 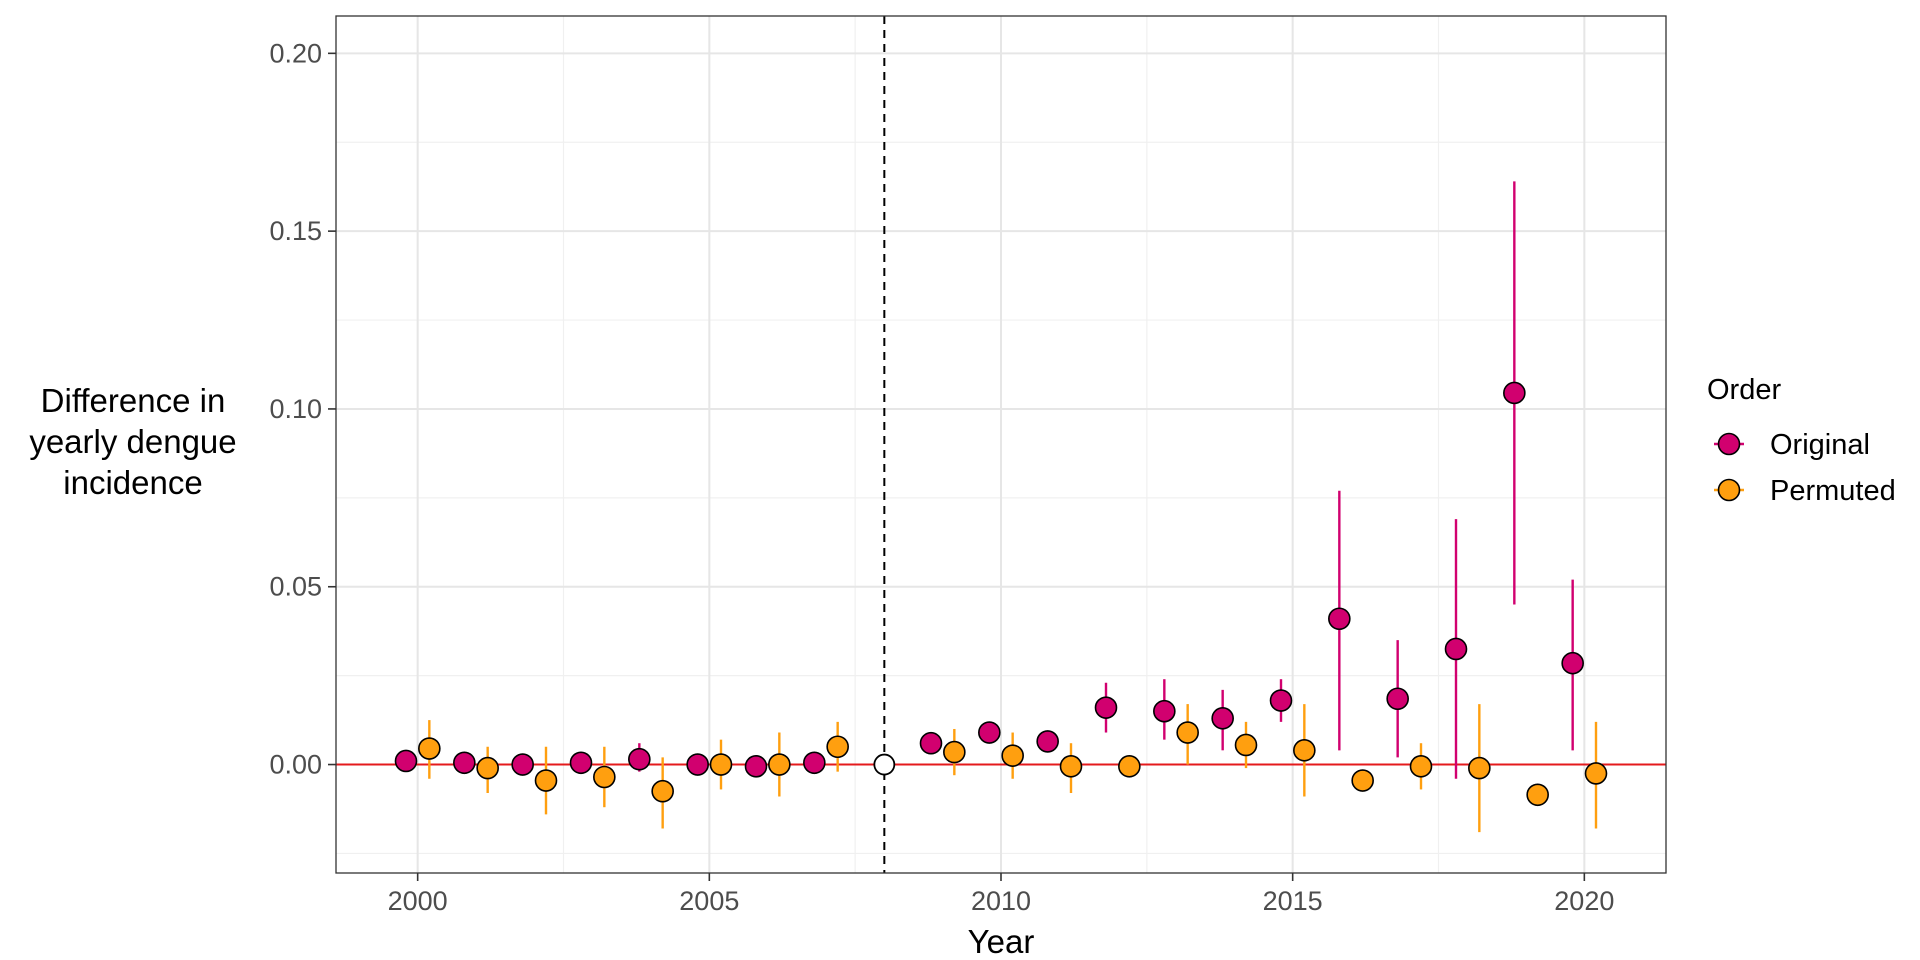 I want to click on x-tick-label: 2000, so click(x=418, y=901).